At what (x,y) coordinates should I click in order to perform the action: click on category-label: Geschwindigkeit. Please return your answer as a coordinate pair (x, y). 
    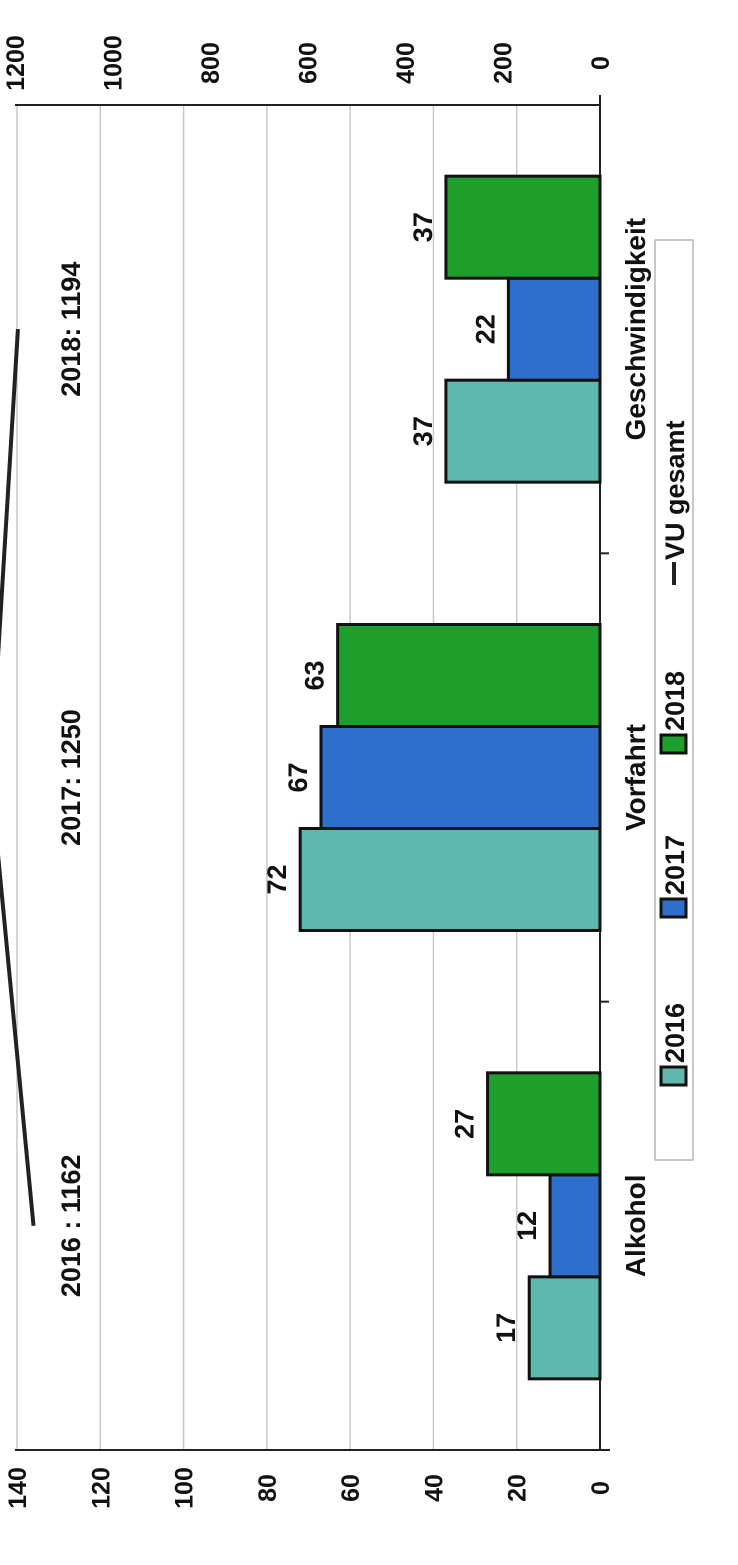
    Looking at the image, I should click on (635, 329).